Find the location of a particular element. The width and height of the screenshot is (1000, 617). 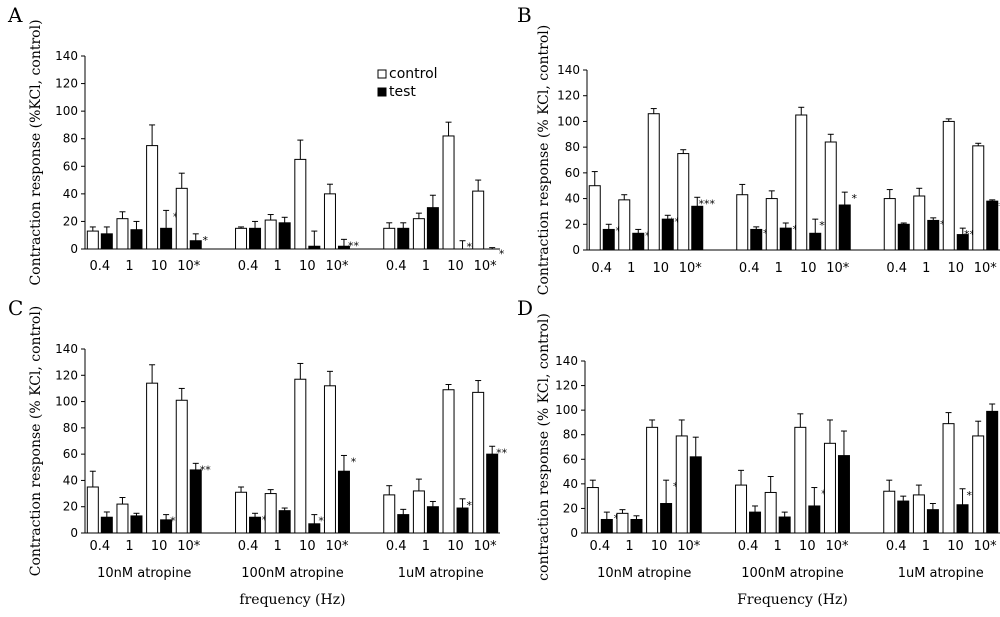

panel-letter: D is located at coordinates (525, 308).